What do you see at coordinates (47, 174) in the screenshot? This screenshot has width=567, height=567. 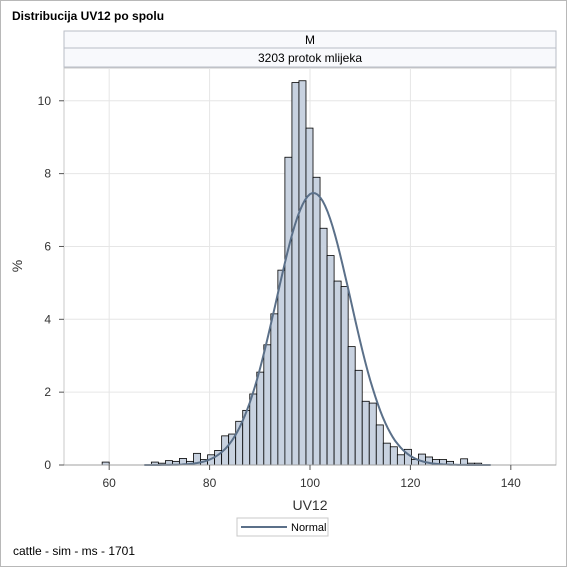 I see `y-tick-label-4: 8` at bounding box center [47, 174].